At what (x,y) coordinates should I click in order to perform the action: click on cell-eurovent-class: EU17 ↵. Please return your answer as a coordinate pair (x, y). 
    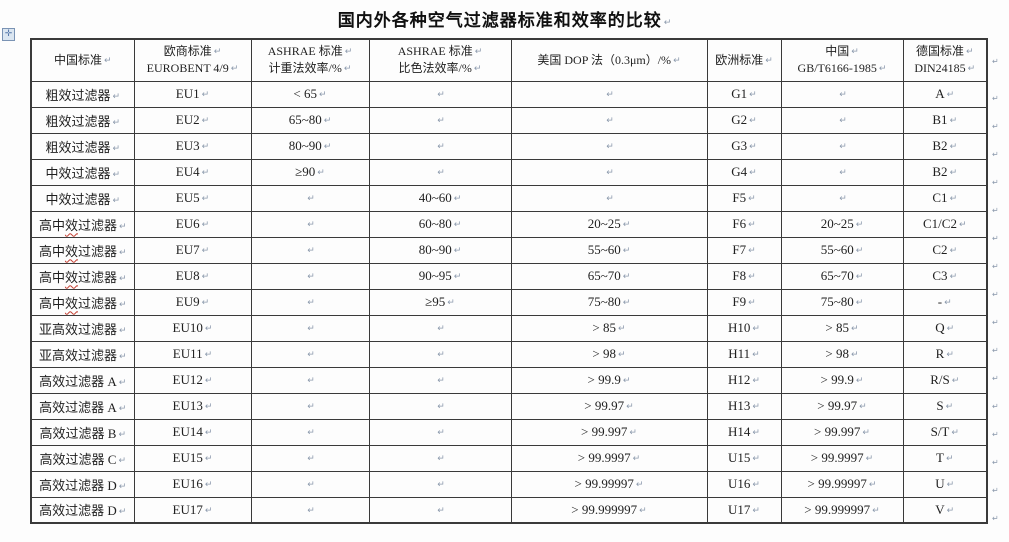
    Looking at the image, I should click on (192, 510).